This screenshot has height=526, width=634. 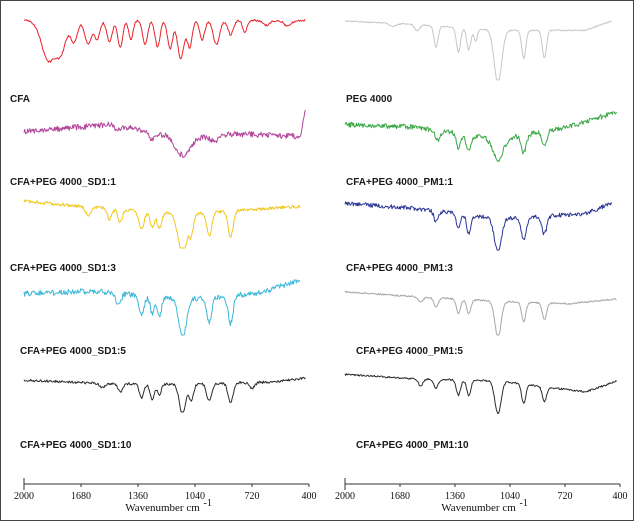 What do you see at coordinates (138, 496) in the screenshot?
I see `x-tick-label-left-2: 1360` at bounding box center [138, 496].